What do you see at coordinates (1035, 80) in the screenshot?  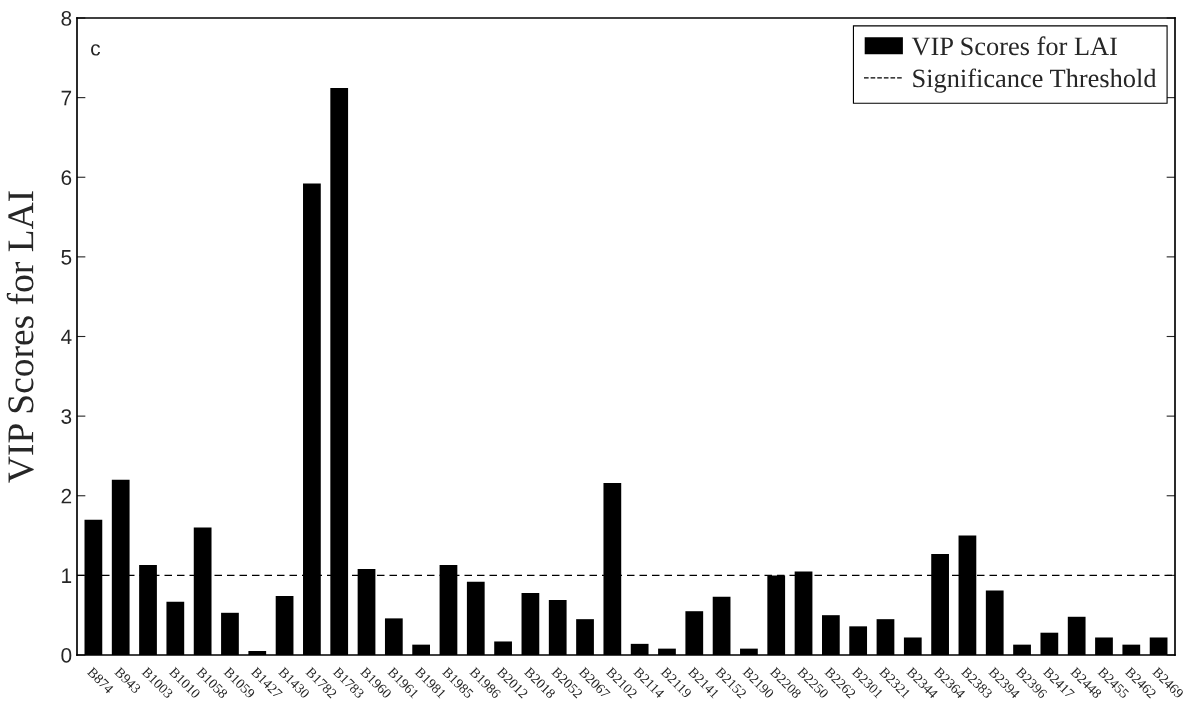 I see `legend-label: Significance Threshold` at bounding box center [1035, 80].